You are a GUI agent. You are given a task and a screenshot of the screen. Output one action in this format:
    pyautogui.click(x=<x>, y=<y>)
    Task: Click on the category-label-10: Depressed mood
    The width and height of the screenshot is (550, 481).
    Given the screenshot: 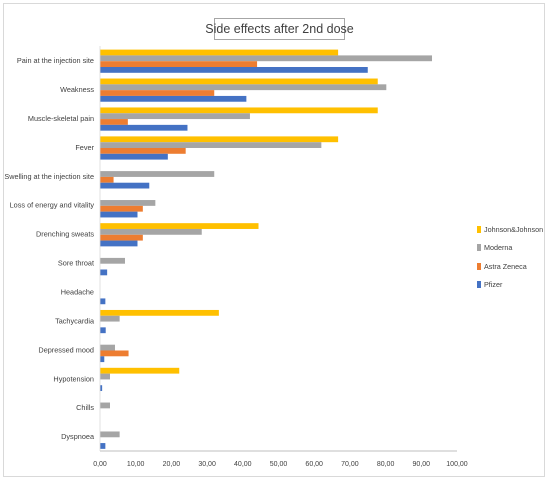 What is the action you would take?
    pyautogui.click(x=66, y=349)
    